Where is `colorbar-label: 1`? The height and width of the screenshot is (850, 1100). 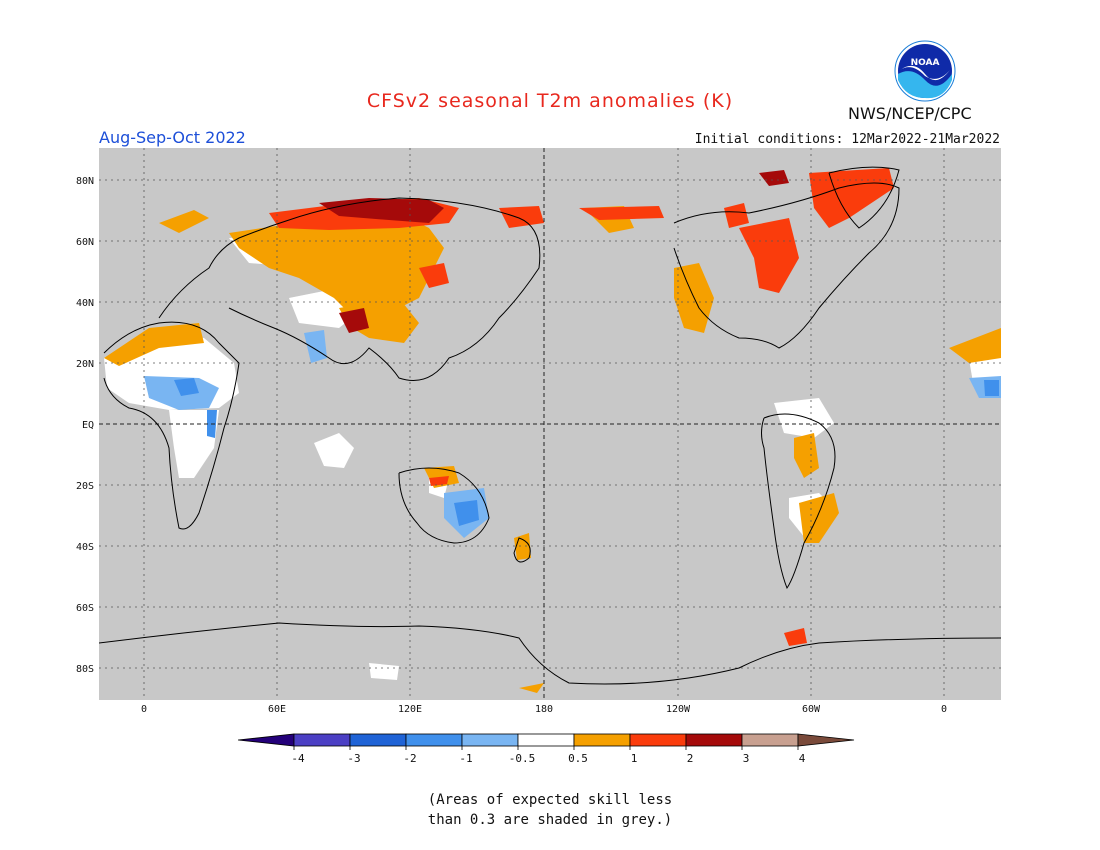 colorbar-label: 1 is located at coordinates (634, 758).